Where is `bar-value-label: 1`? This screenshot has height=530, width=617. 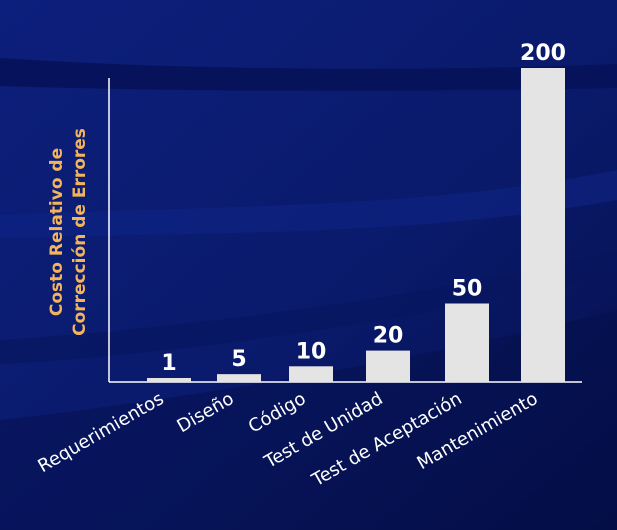
bar-value-label: 1 is located at coordinates (168, 363).